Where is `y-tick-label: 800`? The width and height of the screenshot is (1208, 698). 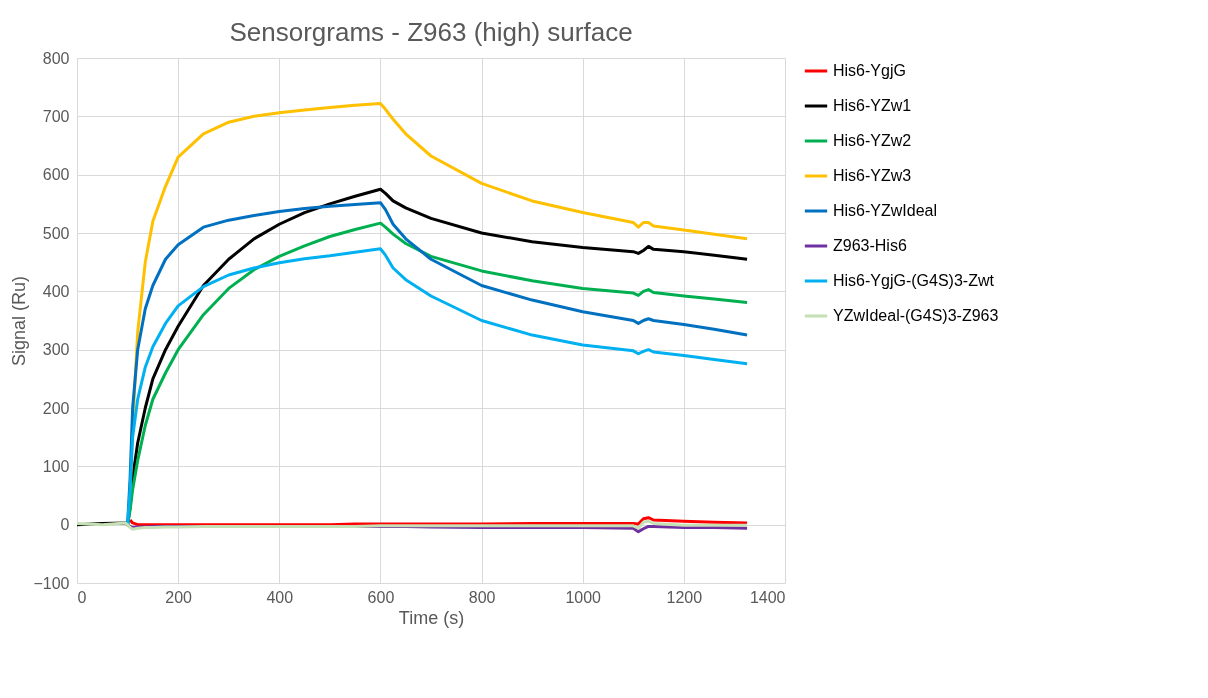 y-tick-label: 800 is located at coordinates (56, 58).